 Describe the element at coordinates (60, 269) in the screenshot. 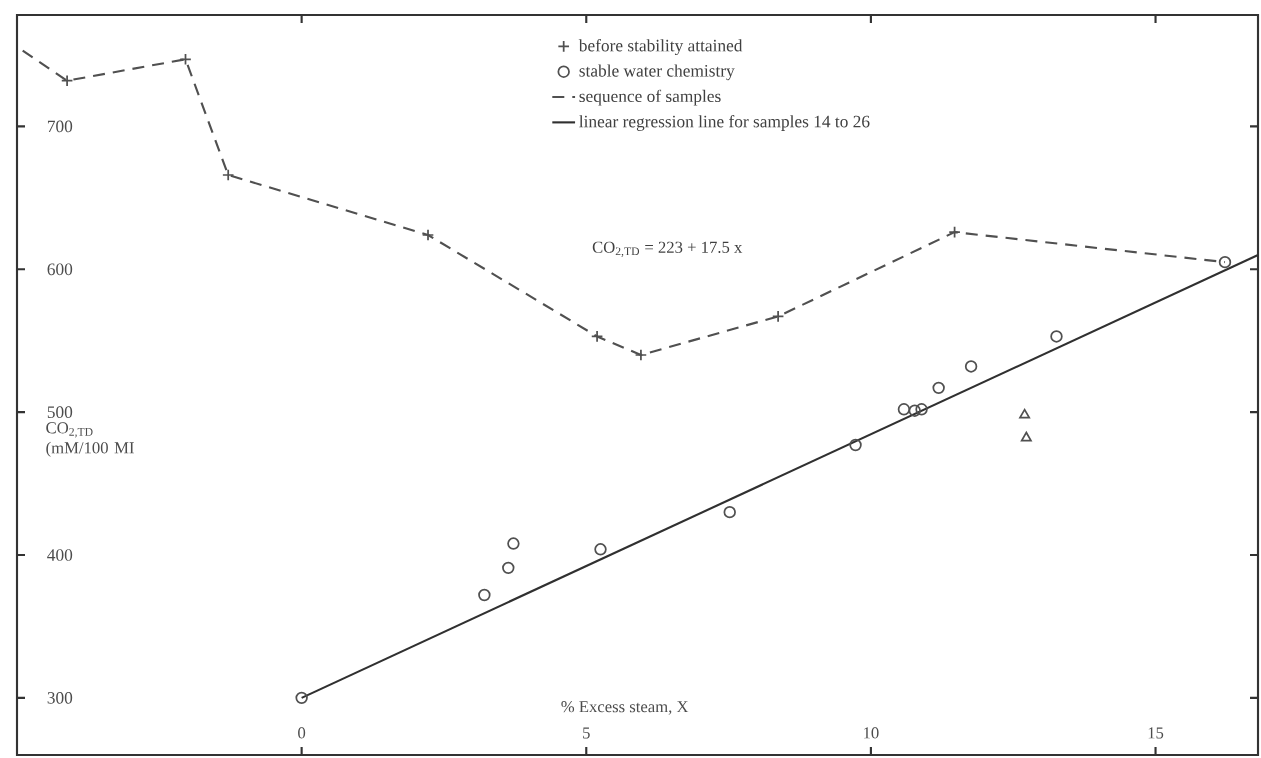

I see `y-tick-label: 600` at that location.